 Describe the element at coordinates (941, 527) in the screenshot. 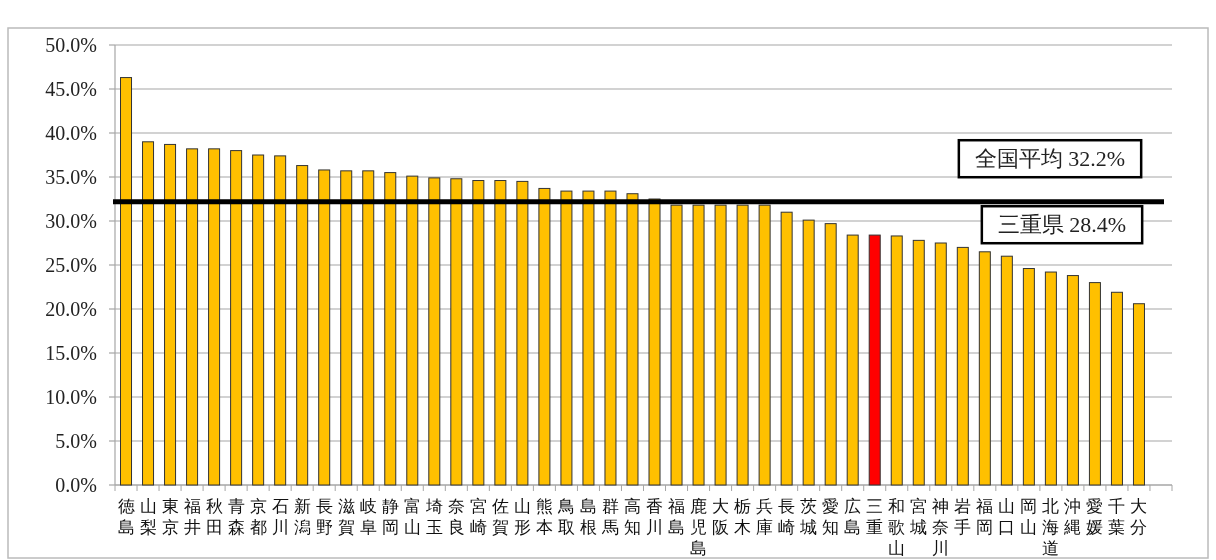

I see `x-tick-label: 神奈川` at that location.